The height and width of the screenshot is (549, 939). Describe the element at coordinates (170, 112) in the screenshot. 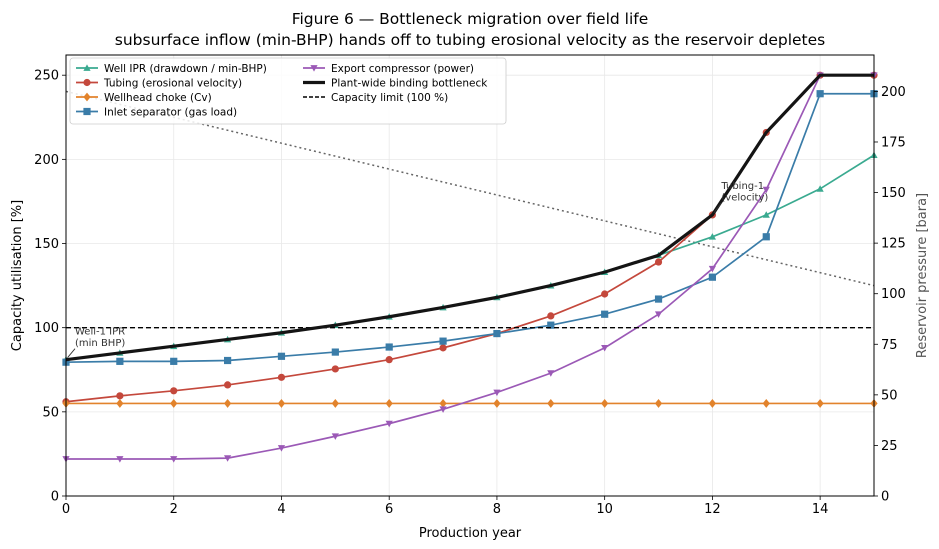

I see `legend-label: Inlet separator (gas load)` at that location.